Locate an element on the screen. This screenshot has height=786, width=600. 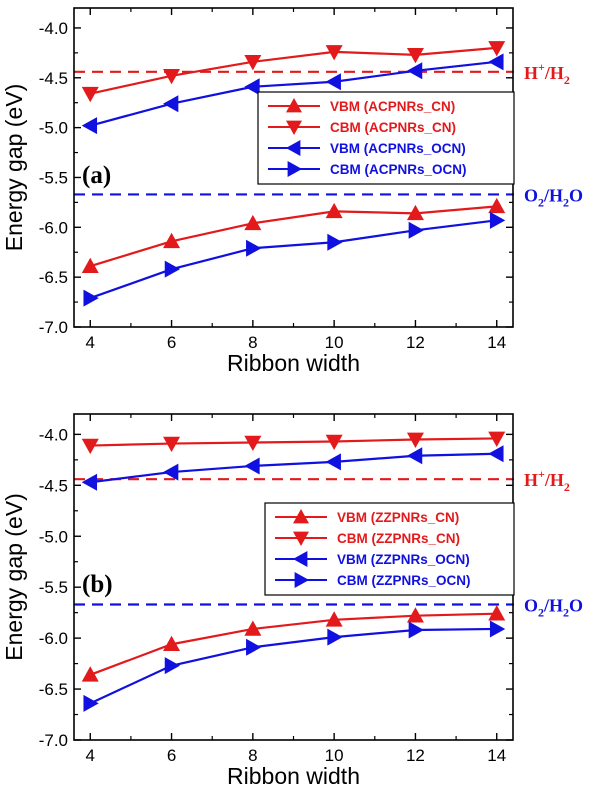
x-tick-label: 10 is located at coordinates (334, 342).